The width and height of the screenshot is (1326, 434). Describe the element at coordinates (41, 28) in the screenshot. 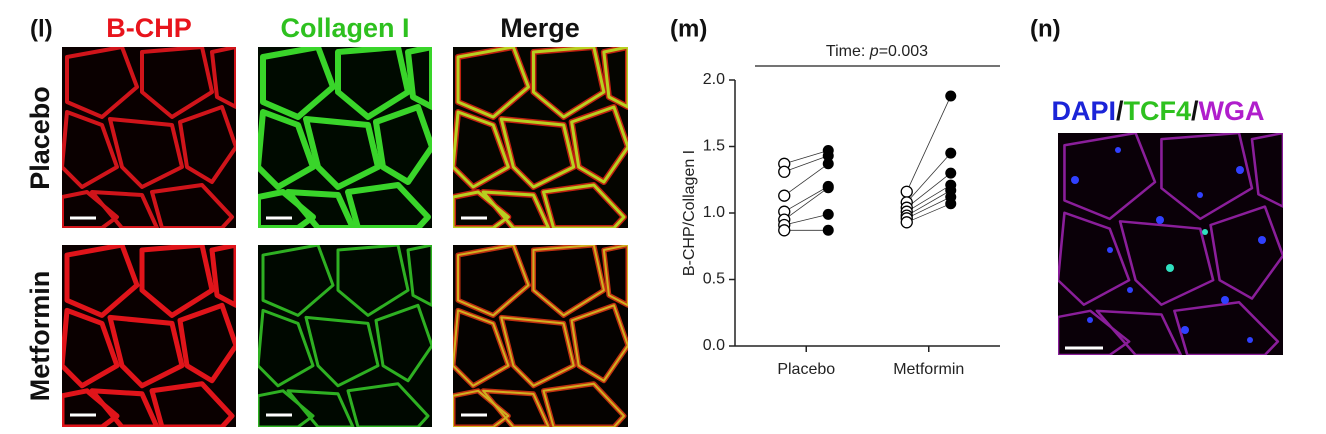

I see `panel-label: (l)` at that location.